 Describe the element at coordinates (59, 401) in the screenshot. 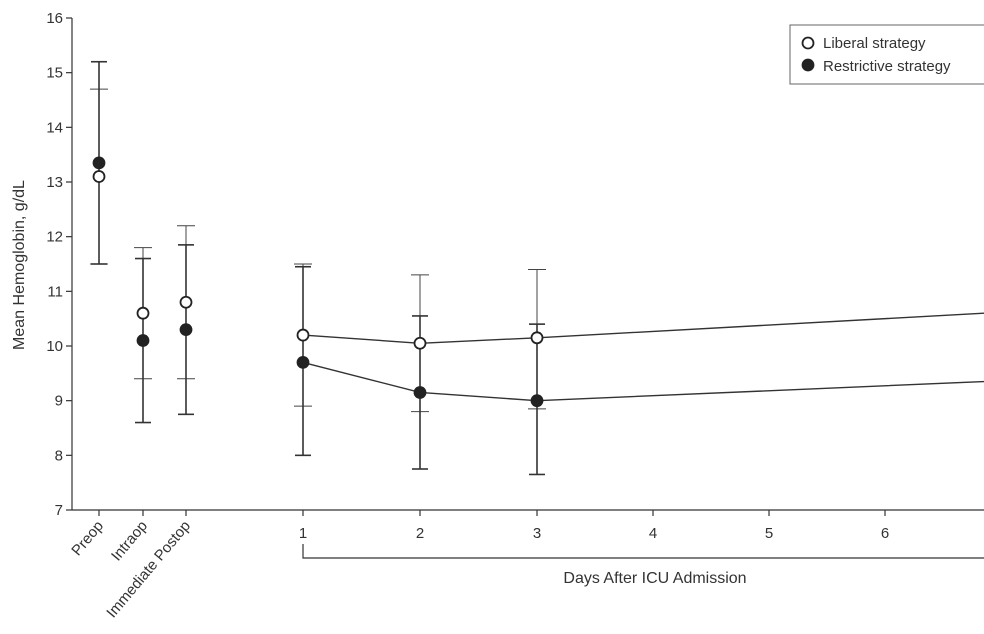

I see `y-tick-label: 9` at that location.